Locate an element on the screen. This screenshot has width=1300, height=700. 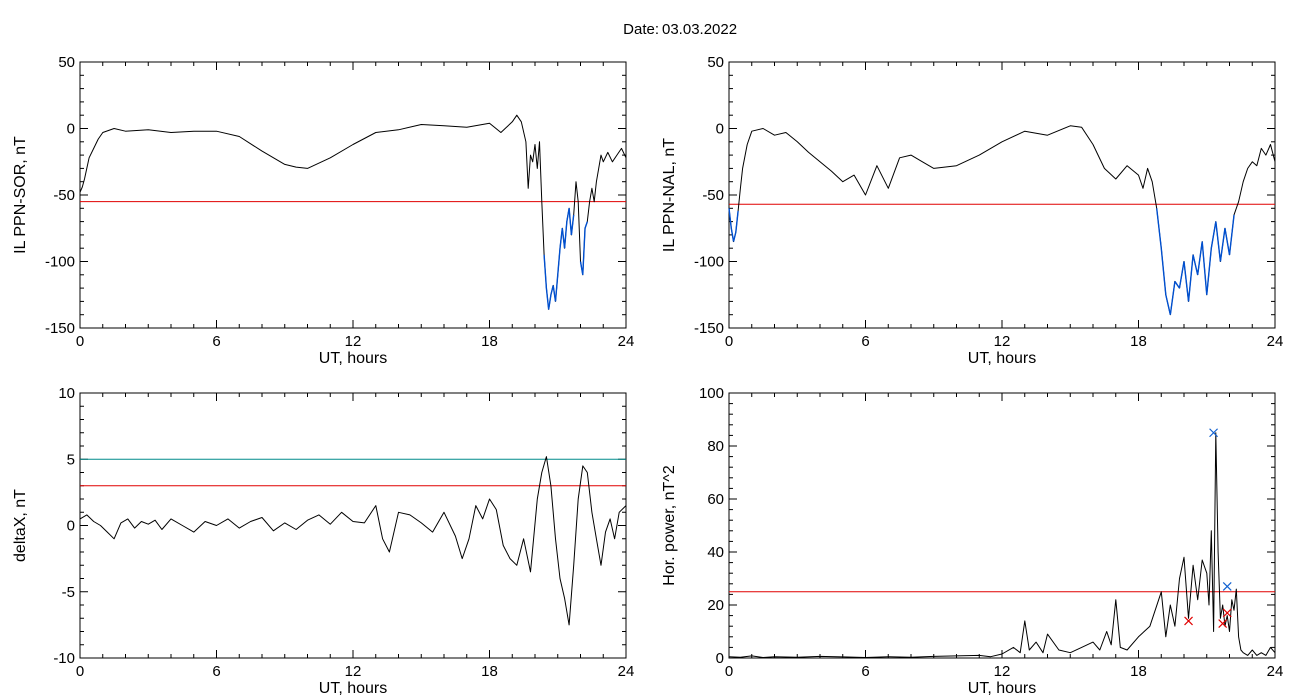
y-axis-label: Hor. power, nT^2 is located at coordinates (669, 525).